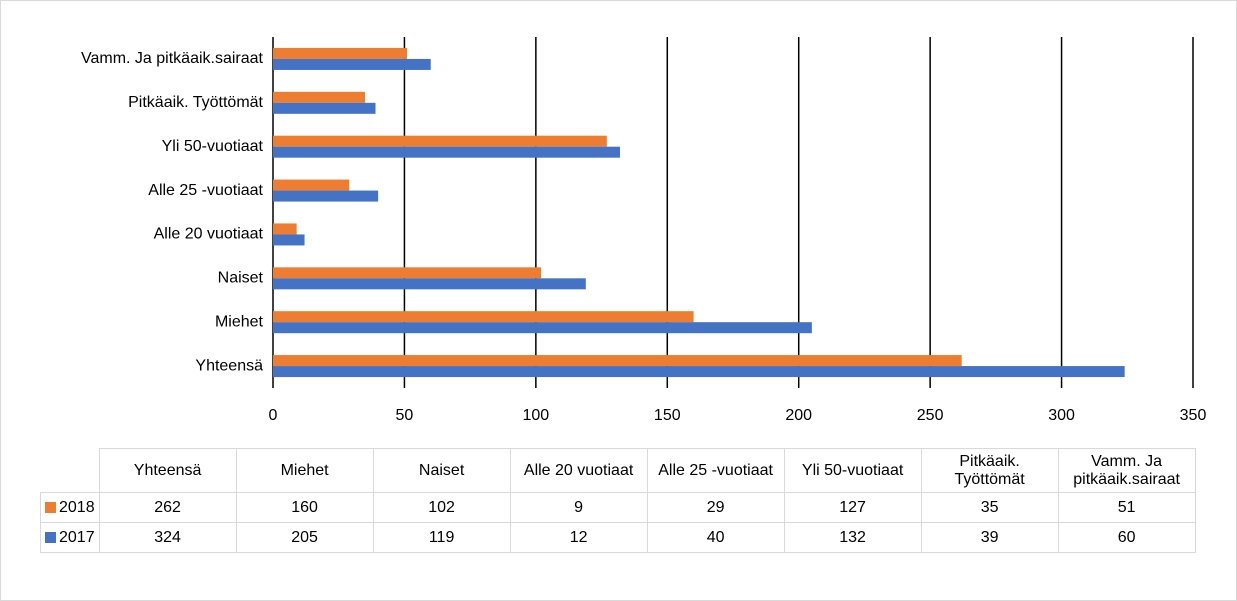  I want to click on table-row: 2018 262 160 102 9 29 127 35 51, so click(618, 507).